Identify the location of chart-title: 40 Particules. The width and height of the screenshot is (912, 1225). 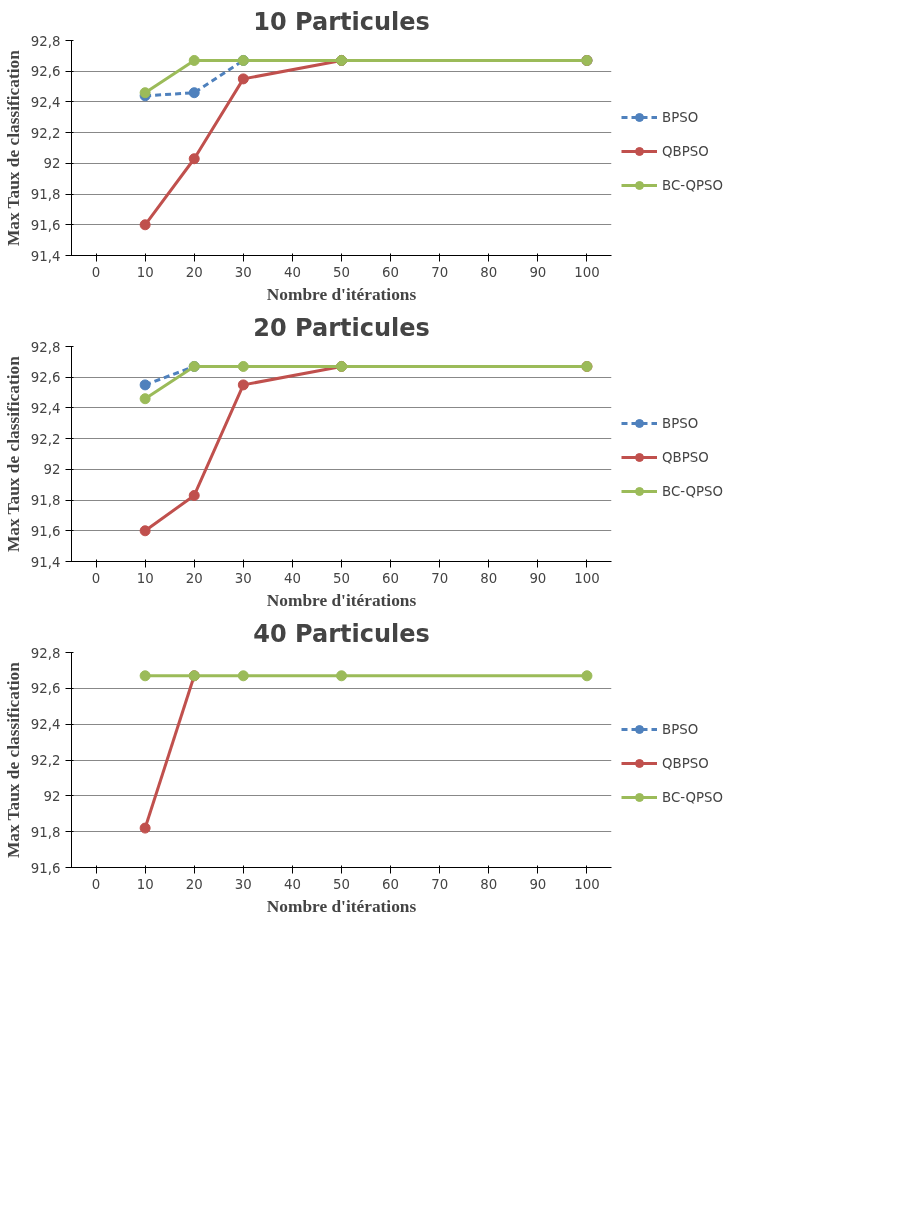
(341, 633).